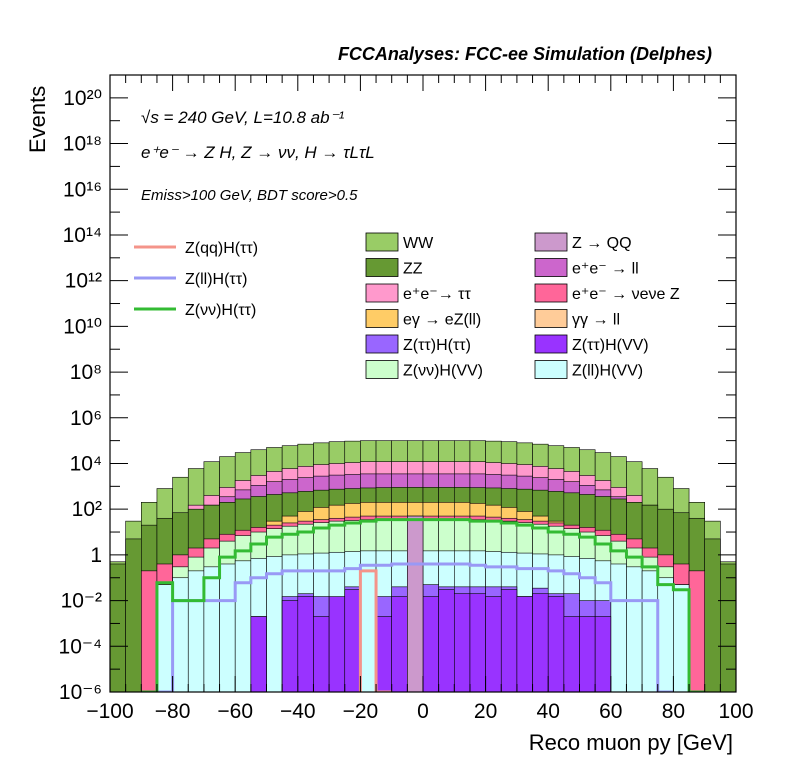  I want to click on legend-label: Z → QQ, so click(602, 243).